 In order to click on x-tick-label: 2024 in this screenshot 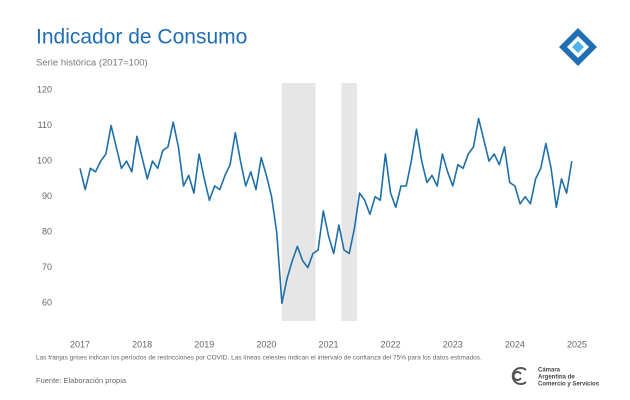, I will do `click(515, 344)`.